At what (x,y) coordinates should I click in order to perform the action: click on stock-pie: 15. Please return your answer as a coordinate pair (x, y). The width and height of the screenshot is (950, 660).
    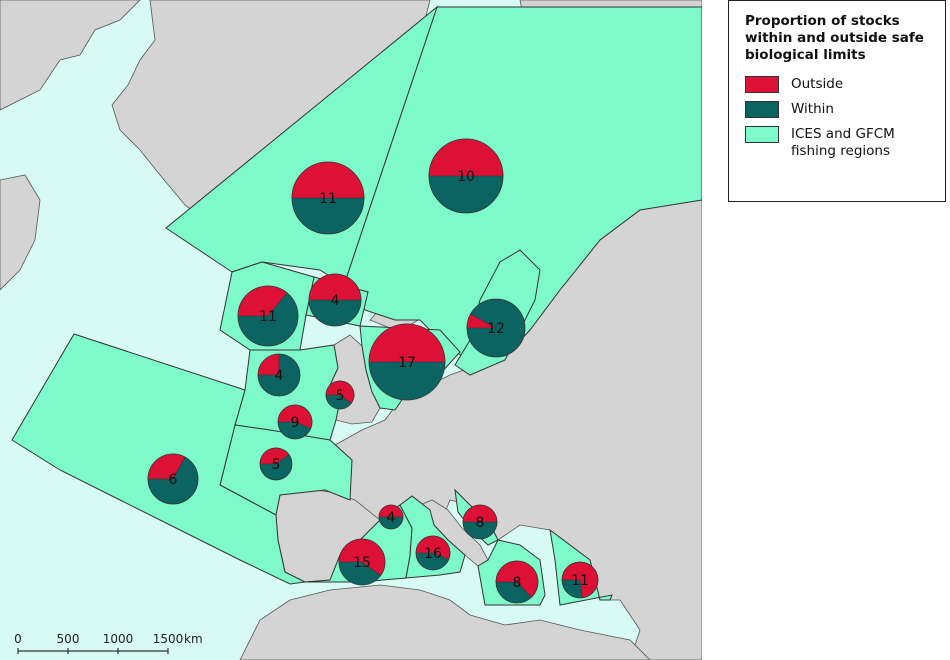
    Looking at the image, I should click on (362, 562).